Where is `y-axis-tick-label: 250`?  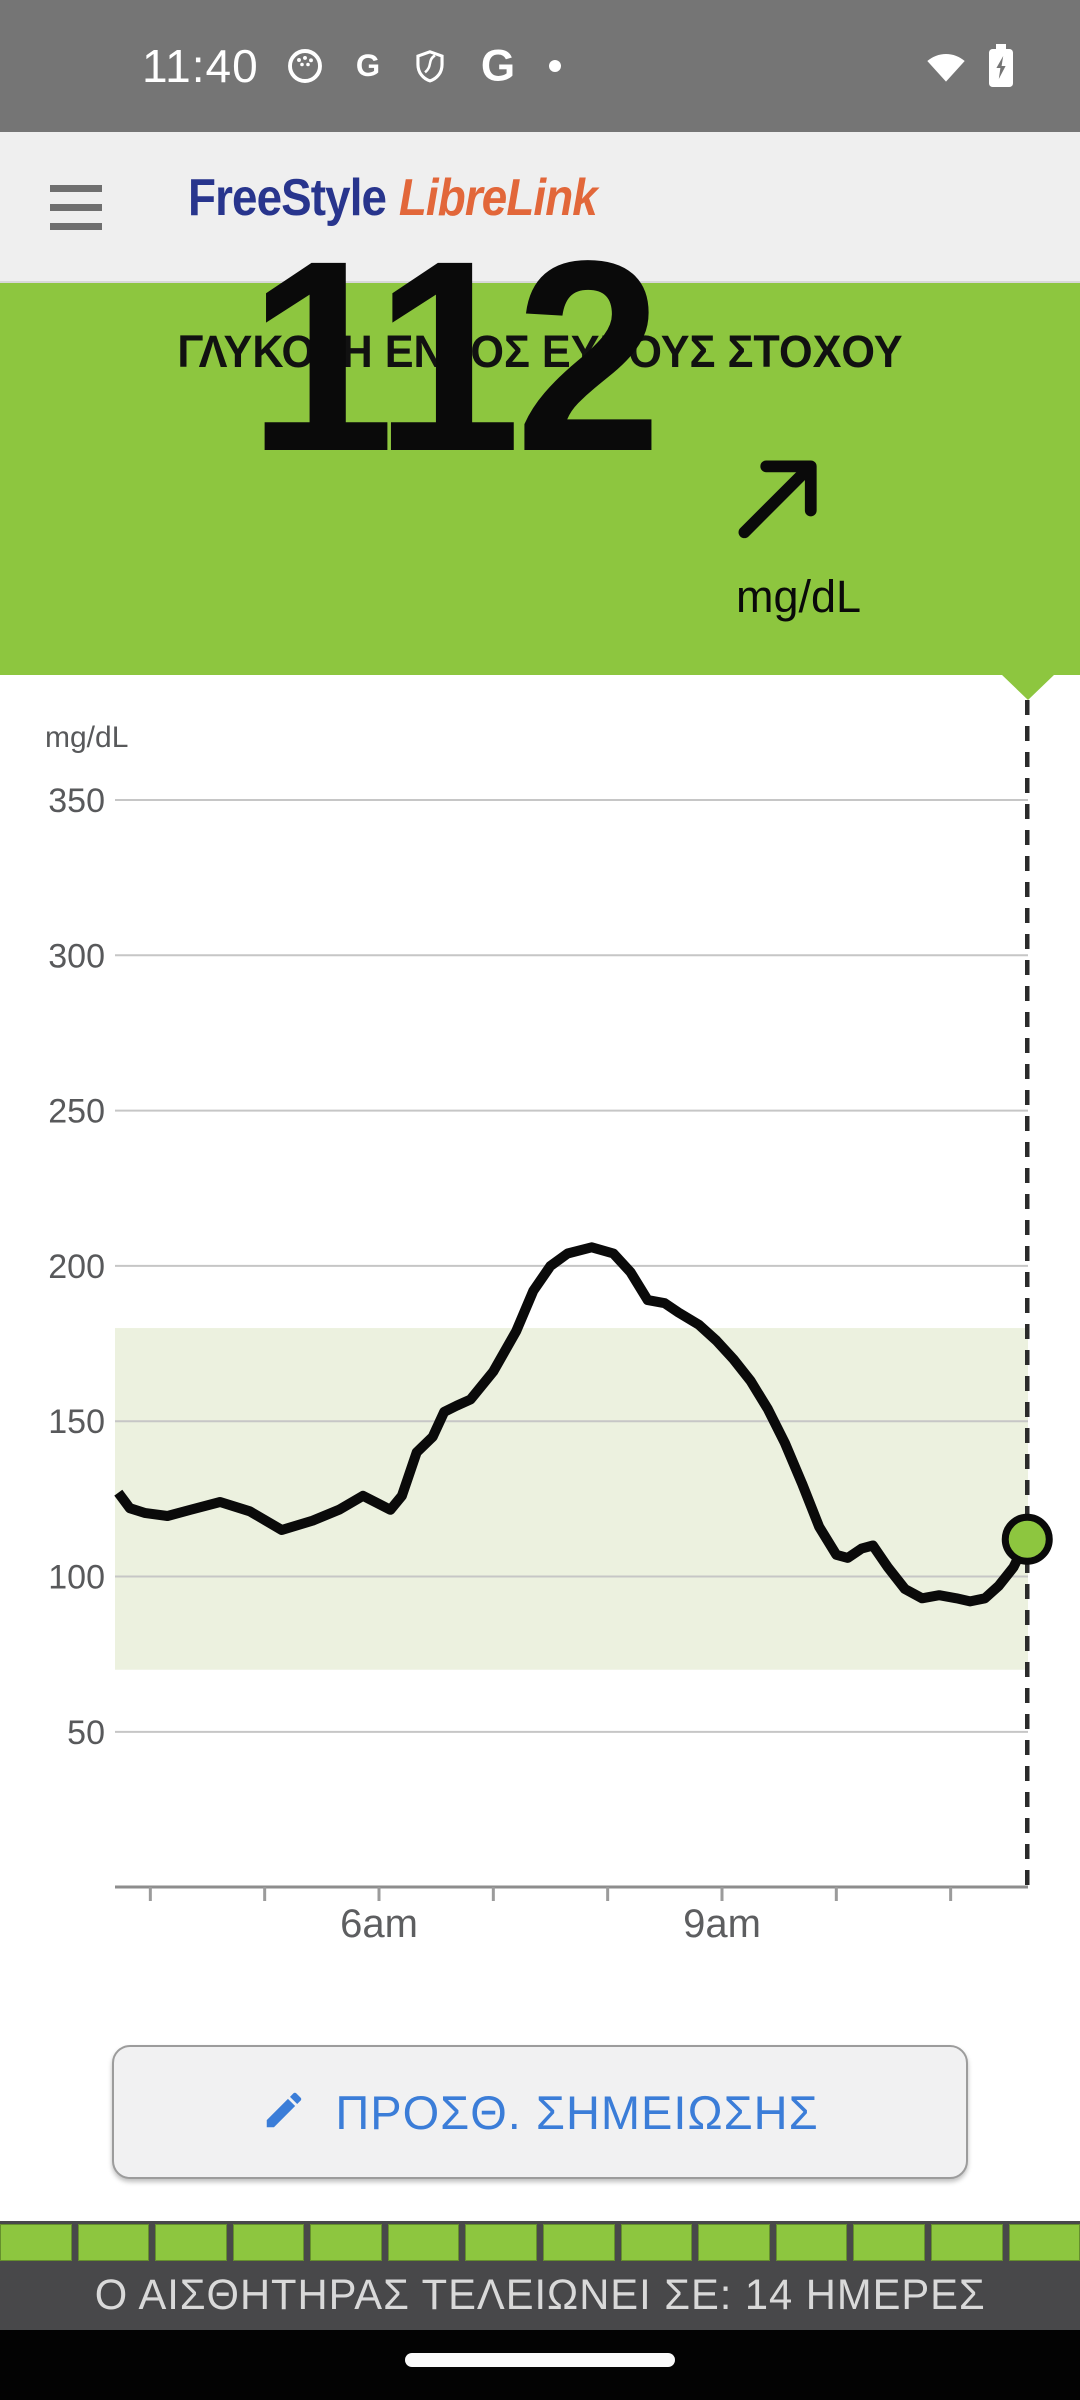 y-axis-tick-label: 250 is located at coordinates (76, 1112).